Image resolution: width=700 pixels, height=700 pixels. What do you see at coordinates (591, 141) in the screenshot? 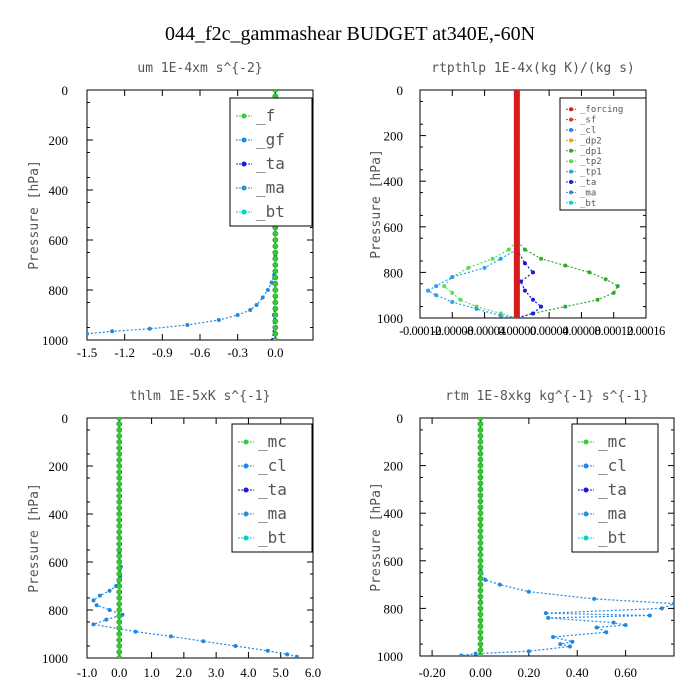
I see `legend-label: _dp2` at bounding box center [591, 141].